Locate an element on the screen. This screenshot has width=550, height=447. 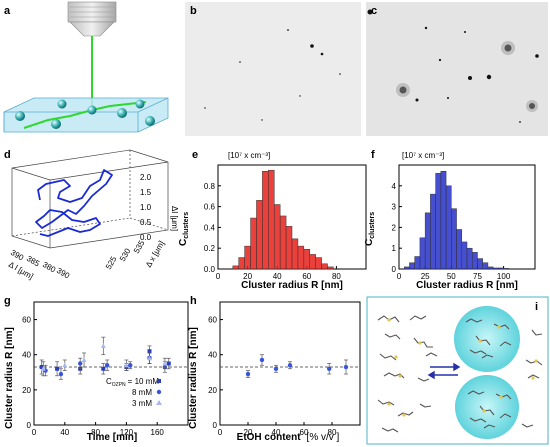
h-x-tick-label: 20 is located at coordinates (248, 432).